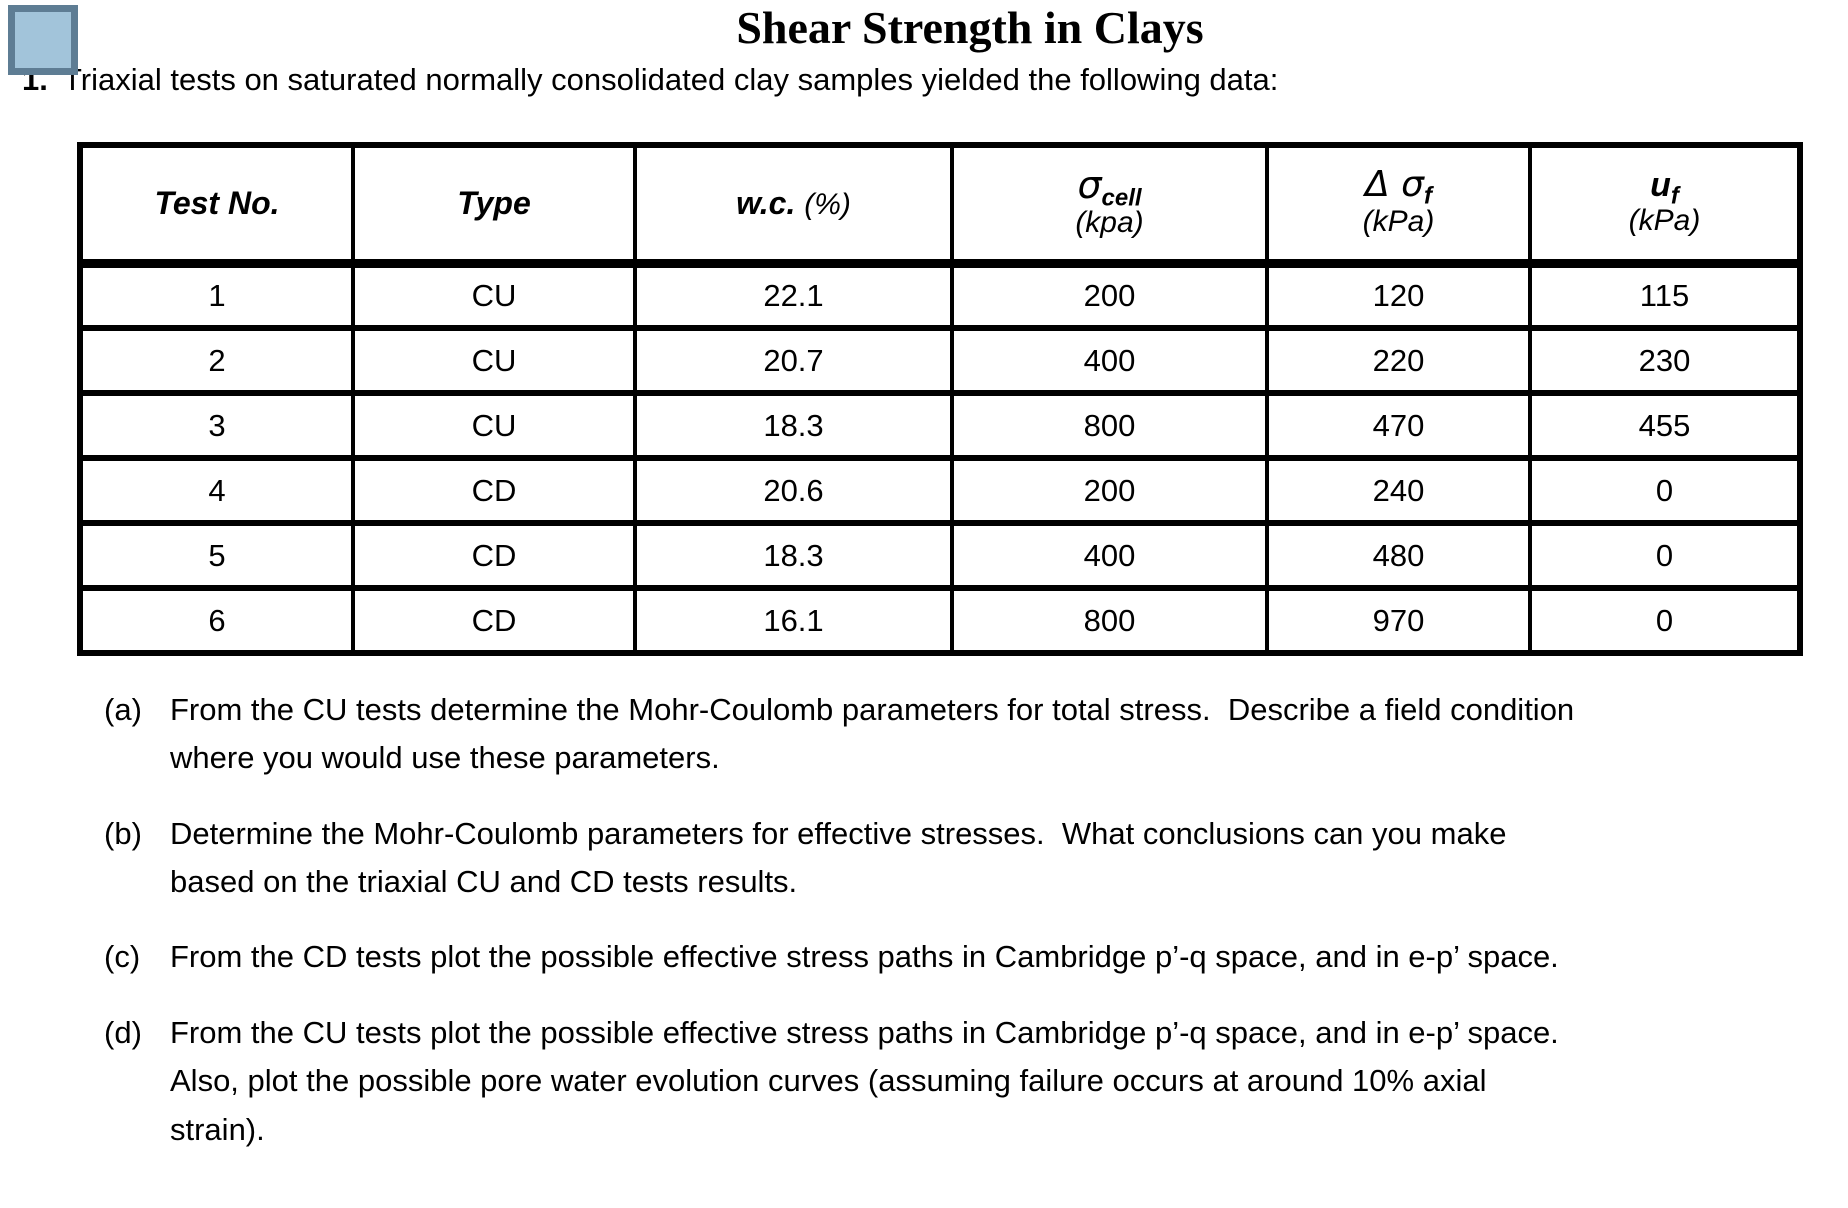 This screenshot has width=1848, height=1208. What do you see at coordinates (1398, 361) in the screenshot?
I see `table-cell: 220` at bounding box center [1398, 361].